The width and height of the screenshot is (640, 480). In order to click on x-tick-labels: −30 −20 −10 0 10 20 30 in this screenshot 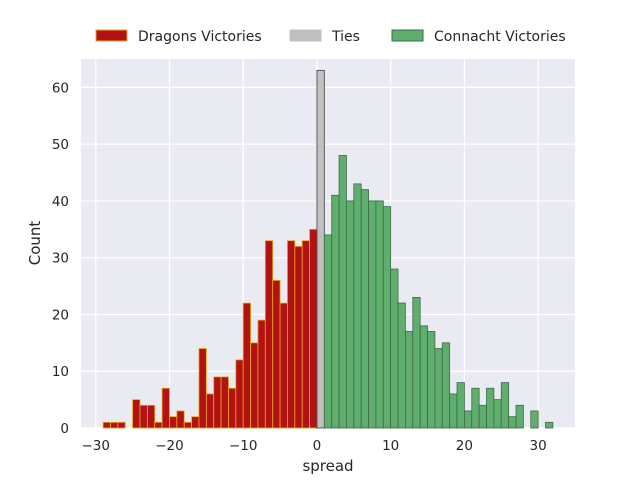, I will do `click(313, 446)`.